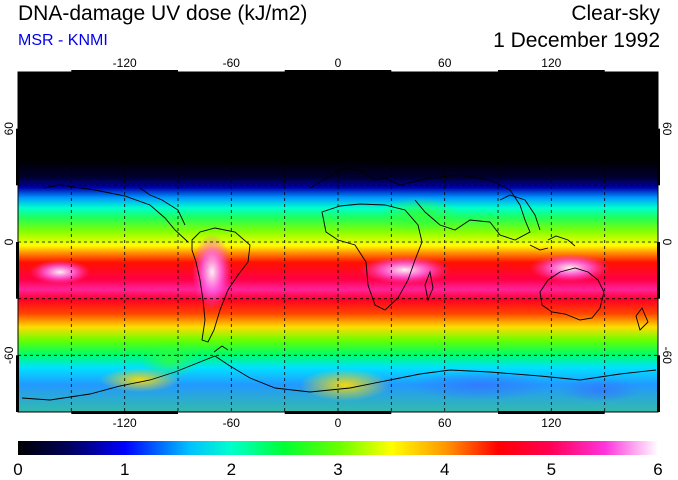 This screenshot has width=678, height=480. What do you see at coordinates (576, 40) in the screenshot?
I see `date-label: 1 December 1992` at bounding box center [576, 40].